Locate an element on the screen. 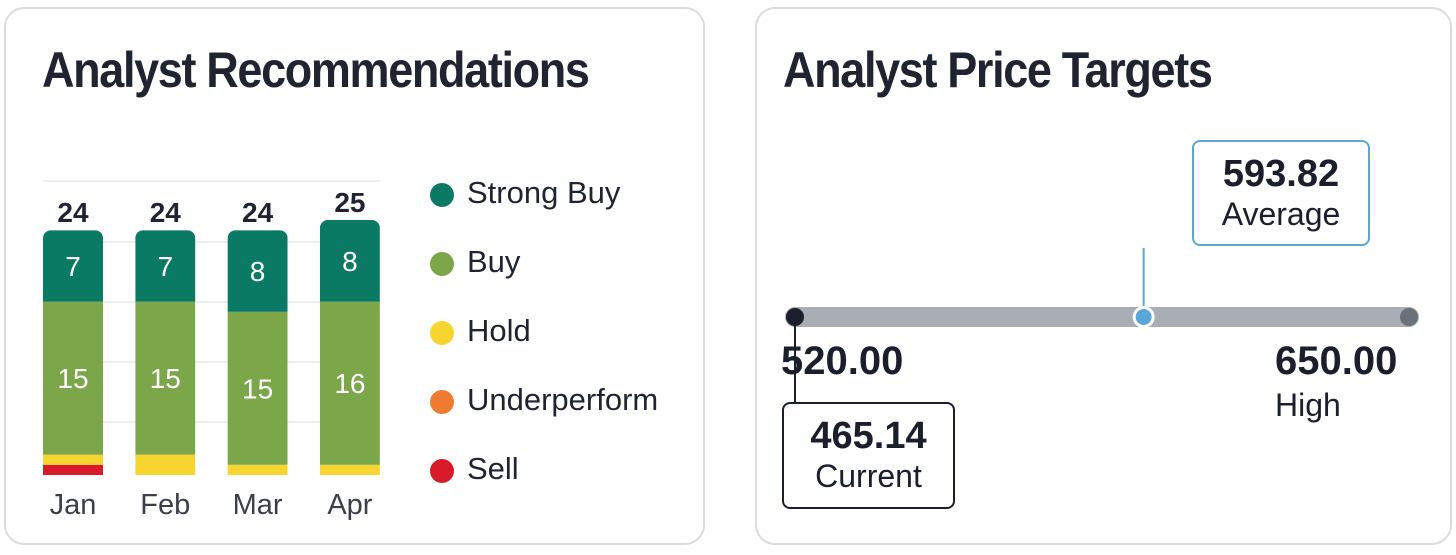 The height and width of the screenshot is (555, 1456). legend-dot-underperform is located at coordinates (442, 402).